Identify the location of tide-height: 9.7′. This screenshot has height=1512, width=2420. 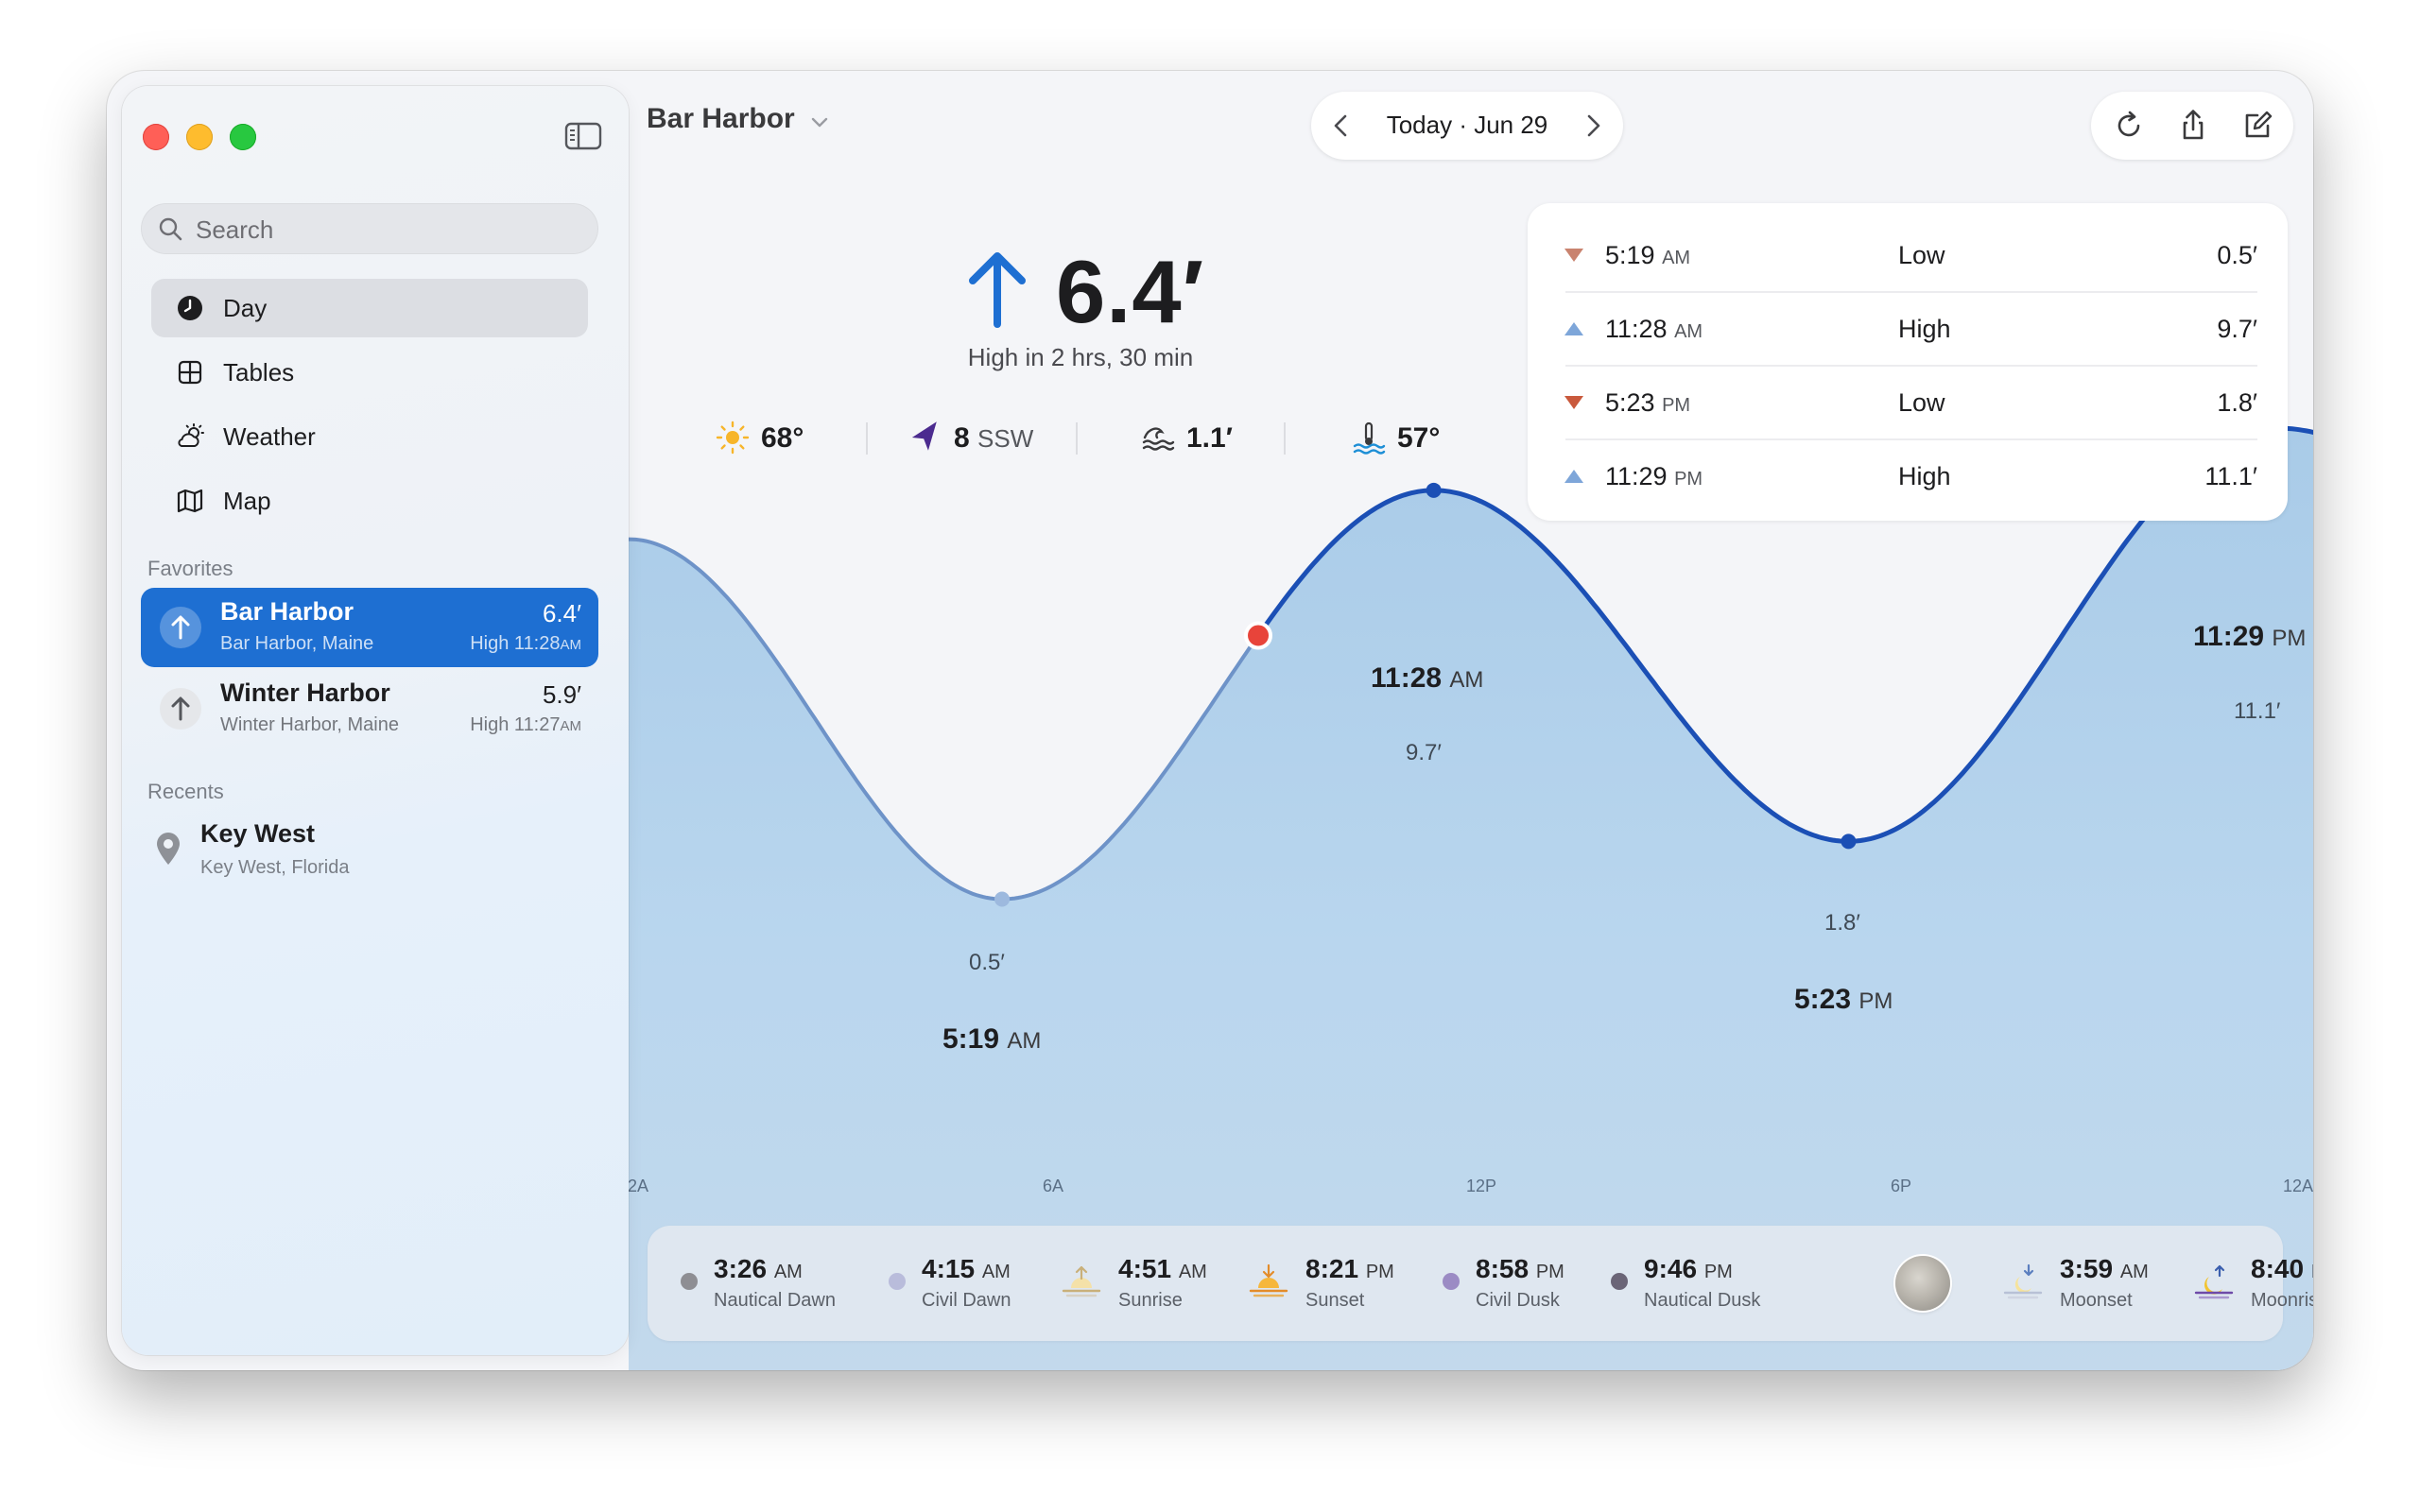
(2237, 329).